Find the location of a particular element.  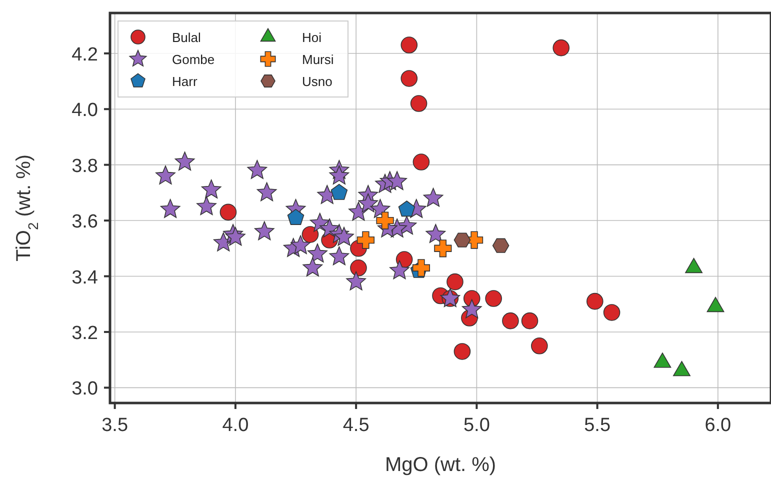

legend-label: Gombe is located at coordinates (193, 59).